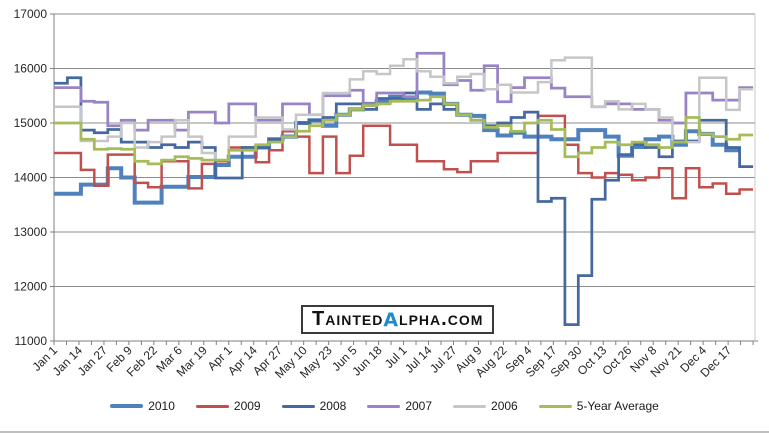 The width and height of the screenshot is (769, 433). I want to click on y-axis-label: 17000, so click(31, 14).